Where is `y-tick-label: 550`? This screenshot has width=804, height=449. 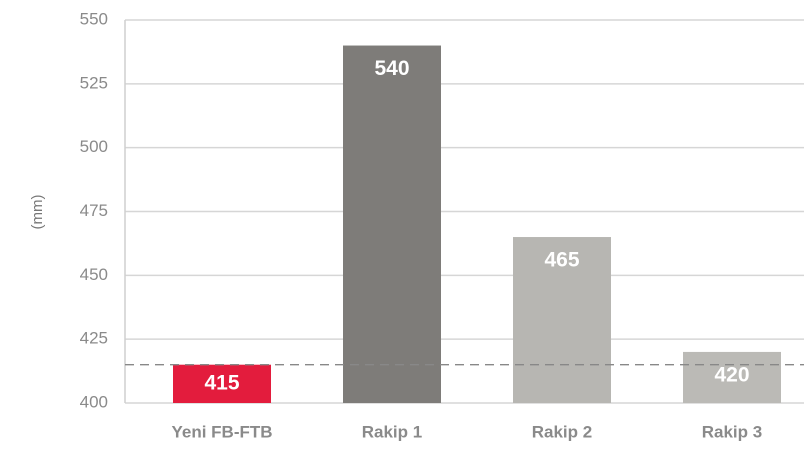 y-tick-label: 550 is located at coordinates (94, 18).